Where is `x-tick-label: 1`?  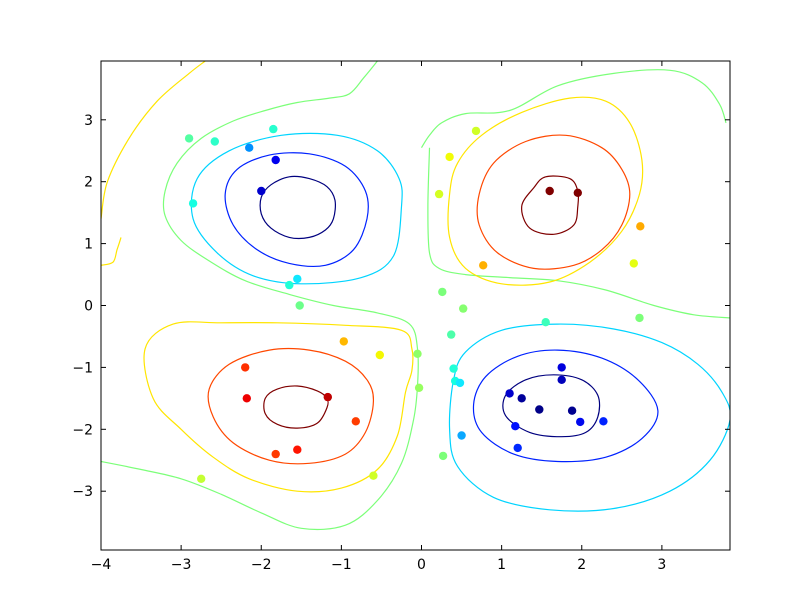 x-tick-label: 1 is located at coordinates (501, 565).